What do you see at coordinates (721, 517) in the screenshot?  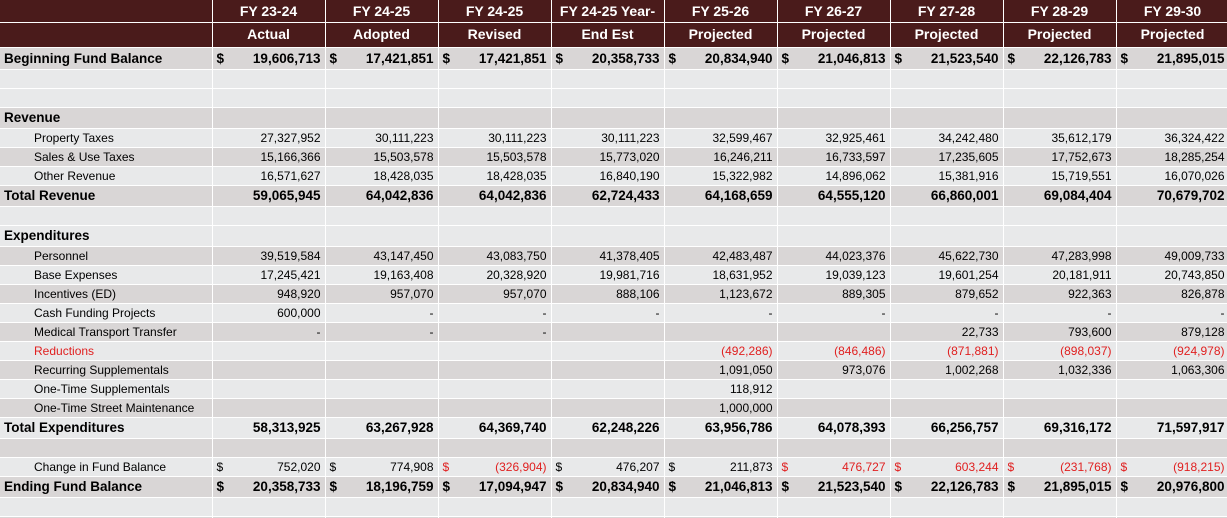 I see `value-cell: 32.91%` at bounding box center [721, 517].